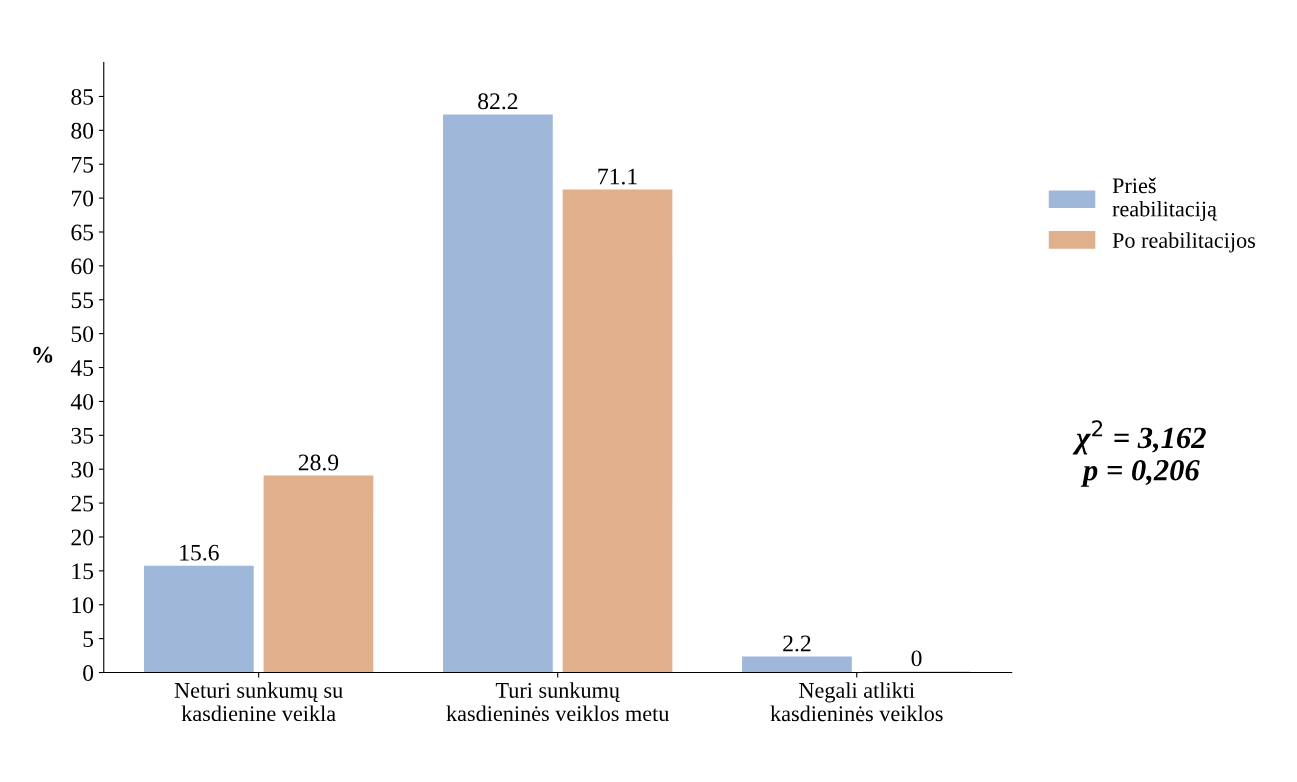 The width and height of the screenshot is (1297, 782). I want to click on y-tick-label: 5, so click(88, 639).